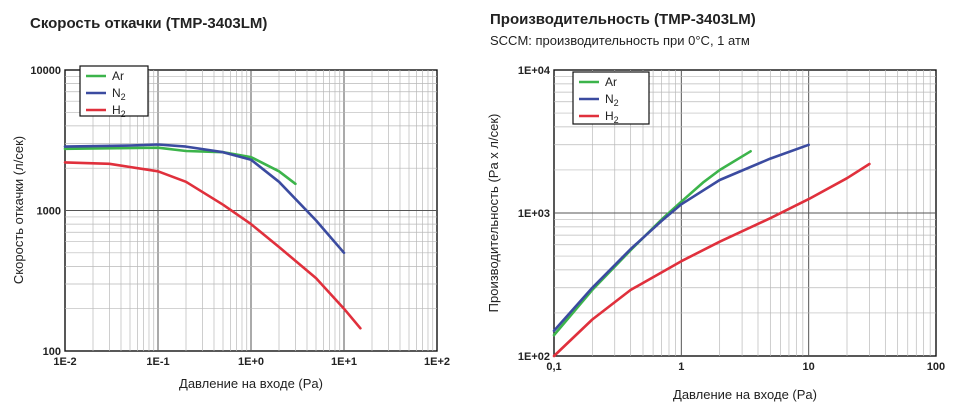 The width and height of the screenshot is (960, 406). I want to click on y-tick-labels: 100 1000 10000, so click(45, 211).